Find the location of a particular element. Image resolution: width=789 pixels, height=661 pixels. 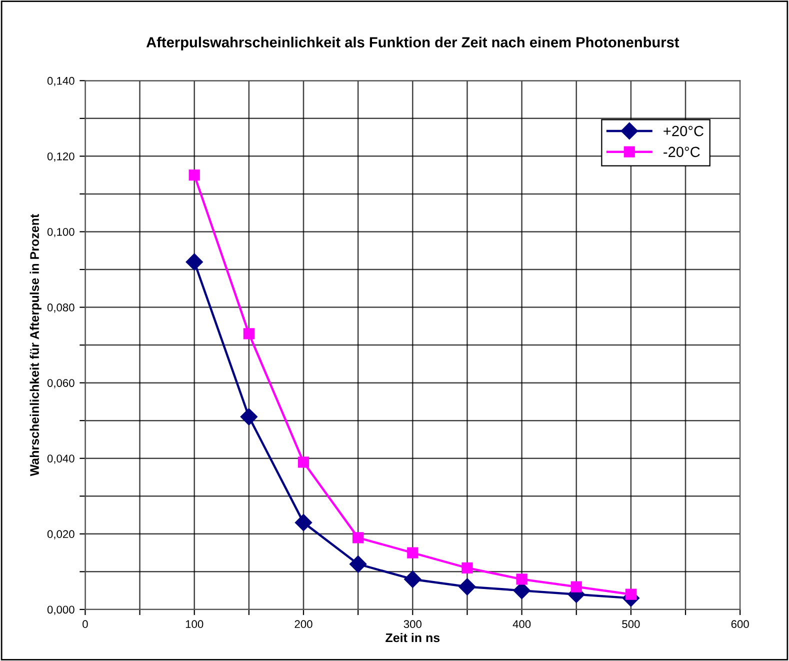

x-axis-title: Zeit in ns is located at coordinates (413, 637).